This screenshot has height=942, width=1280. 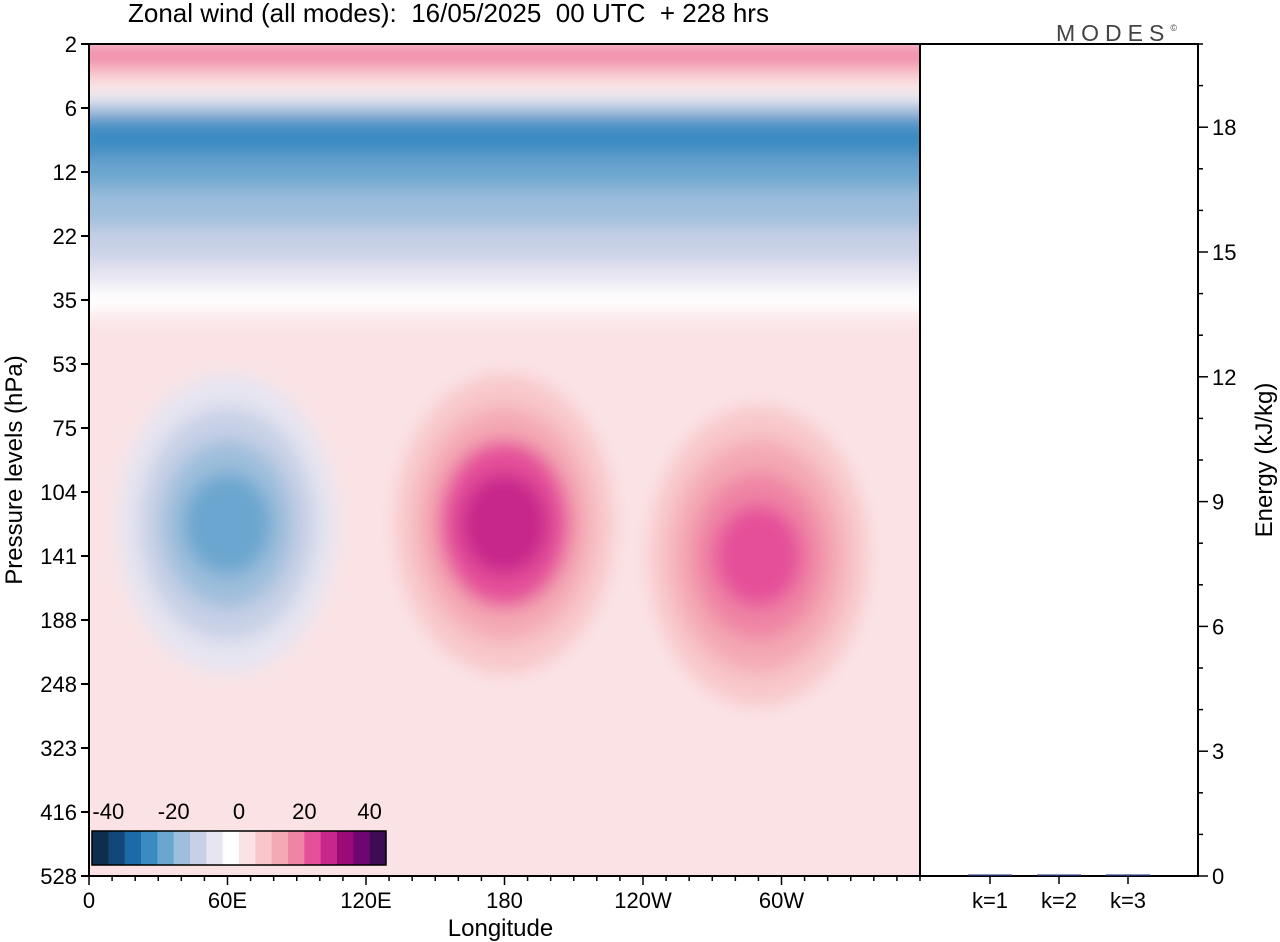 I want to click on x-tick-label: 180, so click(x=504, y=900).